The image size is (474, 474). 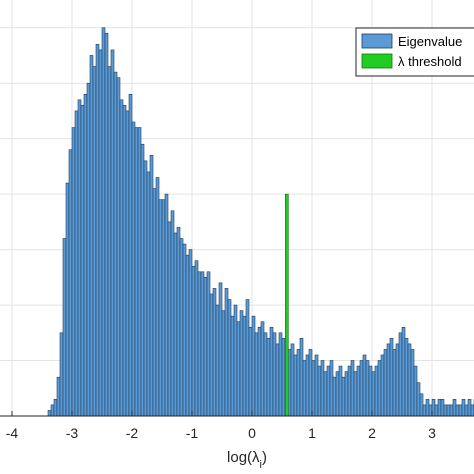 I want to click on x-axis-label: log(λi), so click(x=247, y=460).